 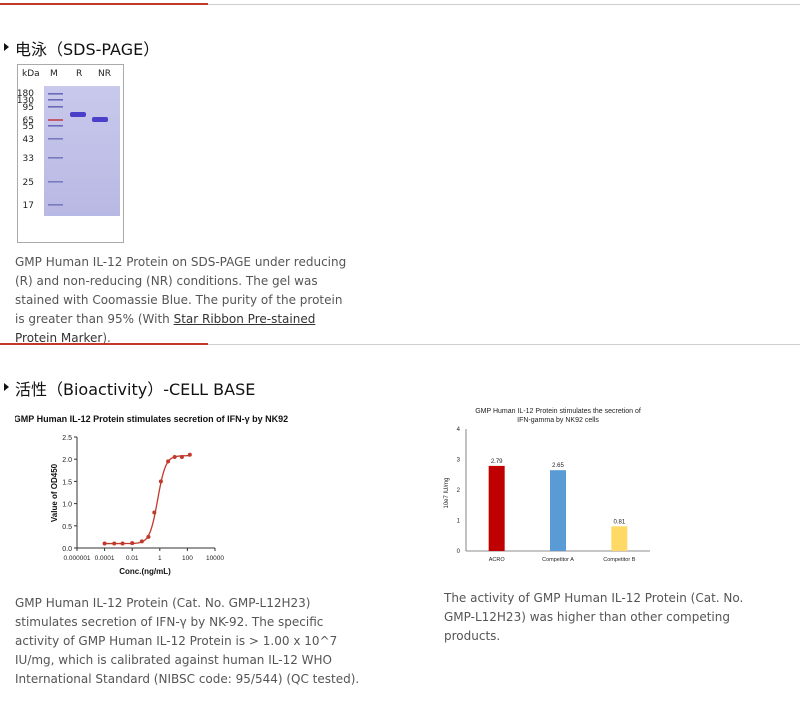 I want to click on bar-category-label: Competitor A, so click(x=558, y=560).